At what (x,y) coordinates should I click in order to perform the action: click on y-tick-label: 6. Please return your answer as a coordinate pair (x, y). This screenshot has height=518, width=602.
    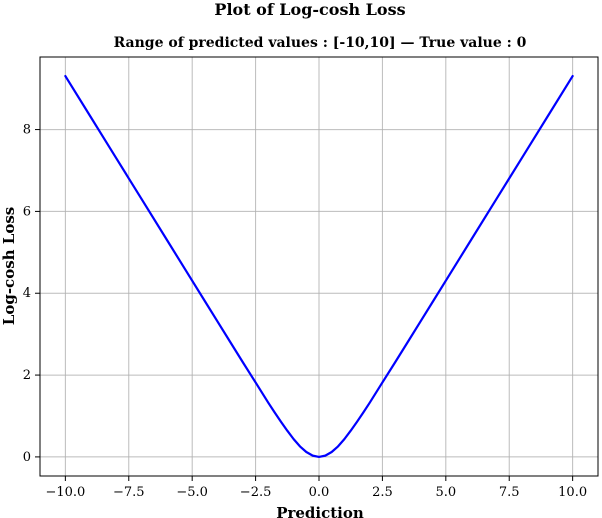
    Looking at the image, I should click on (27, 211).